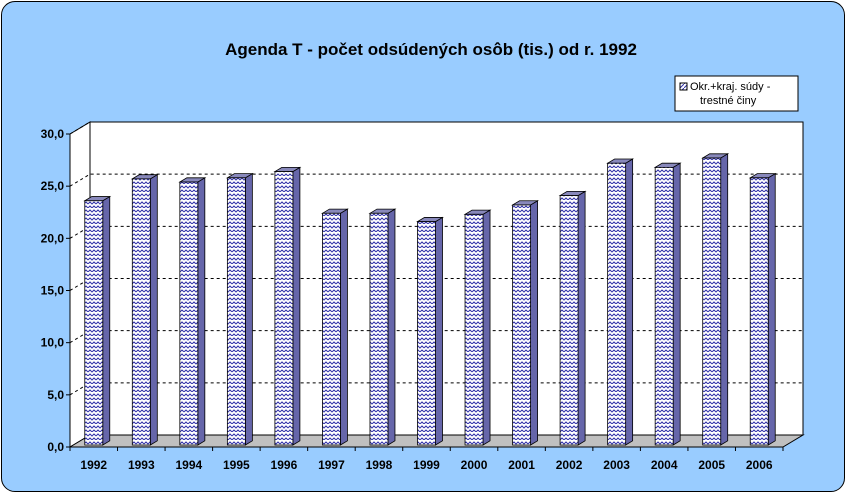 This screenshot has height=495, width=848. I want to click on x-tick-label-1993: 1993, so click(141, 465).